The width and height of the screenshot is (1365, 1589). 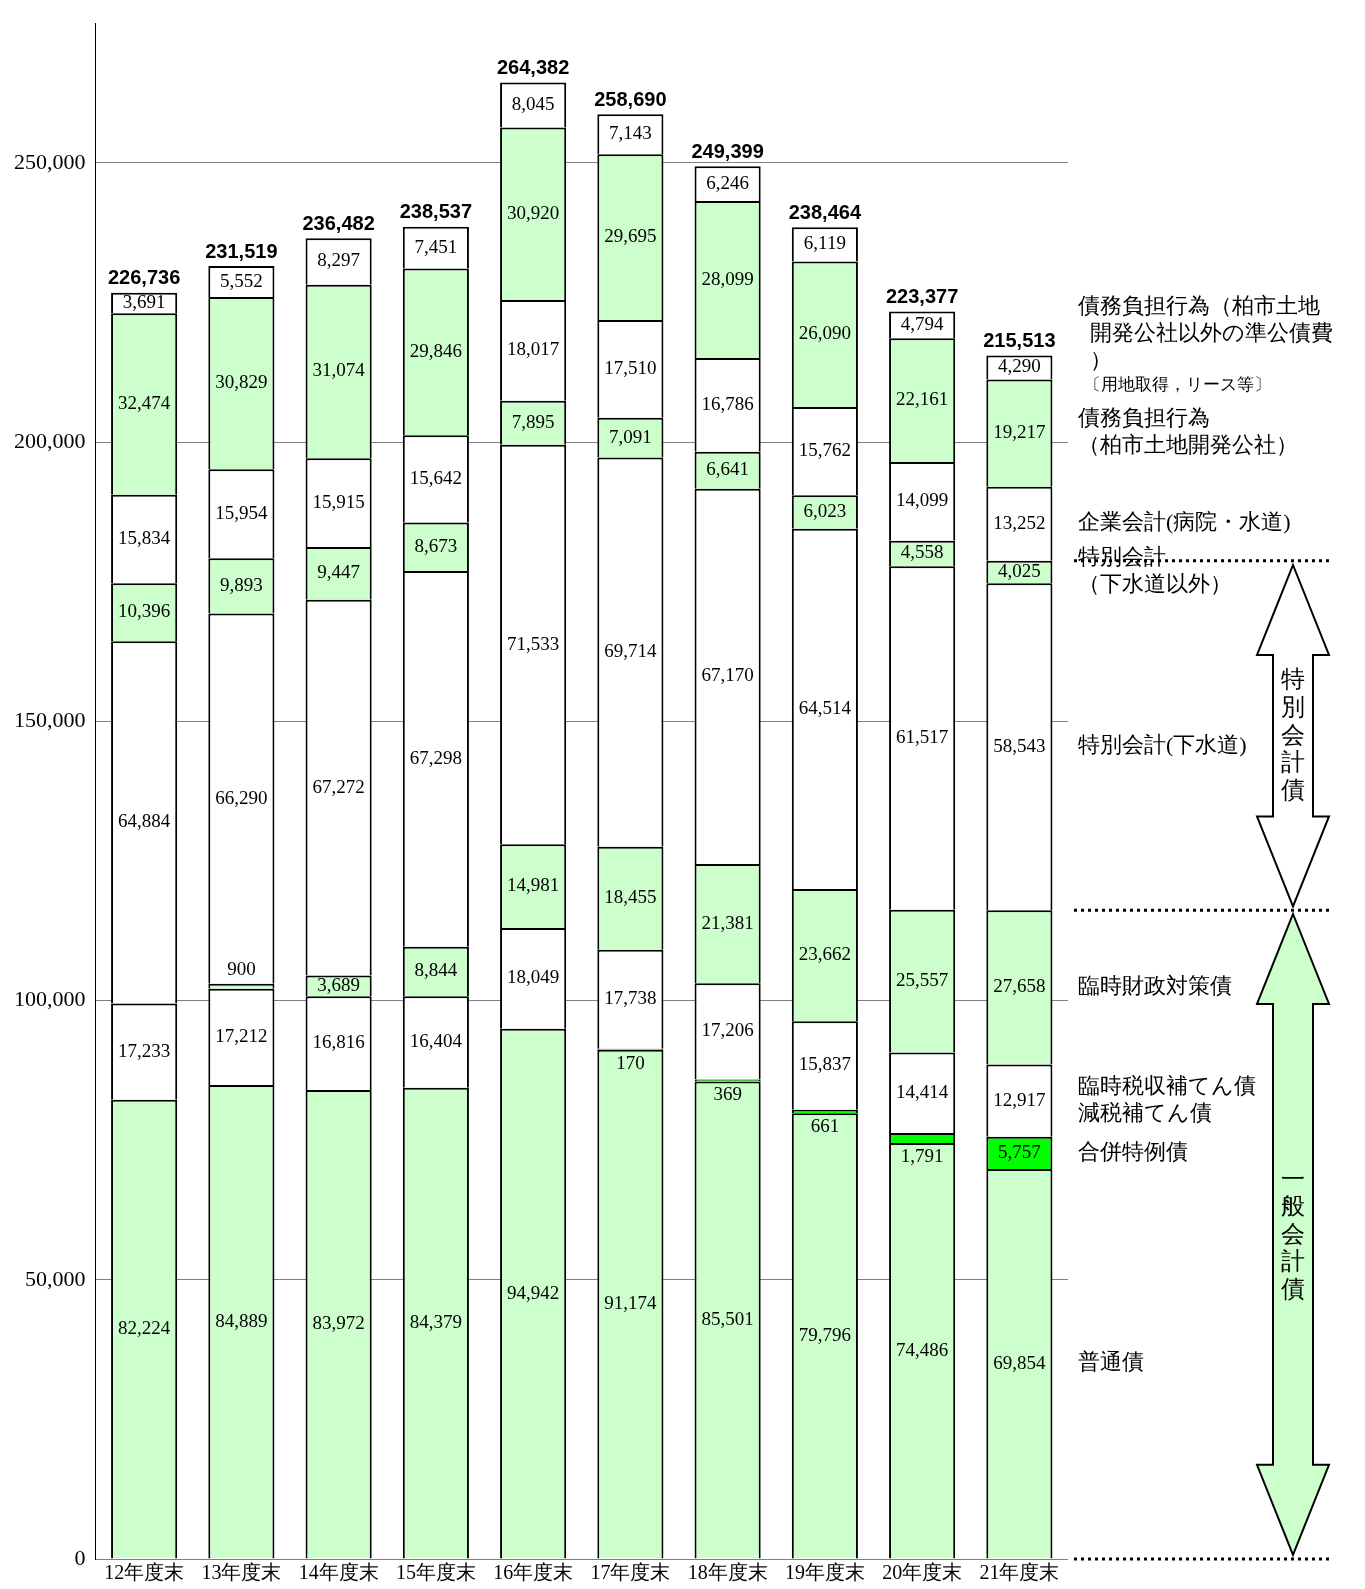 What do you see at coordinates (1019, 1572) in the screenshot?
I see `x-tick-label: 21年度末` at bounding box center [1019, 1572].